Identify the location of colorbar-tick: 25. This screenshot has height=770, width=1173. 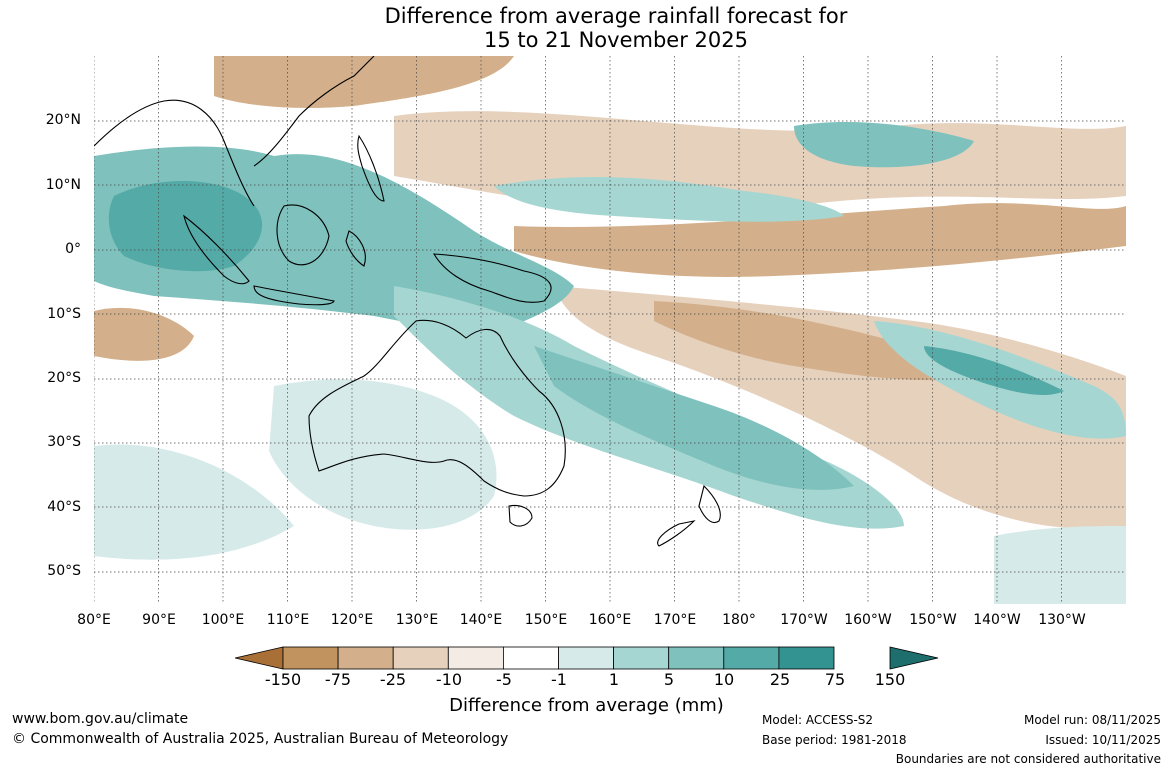
(780, 679).